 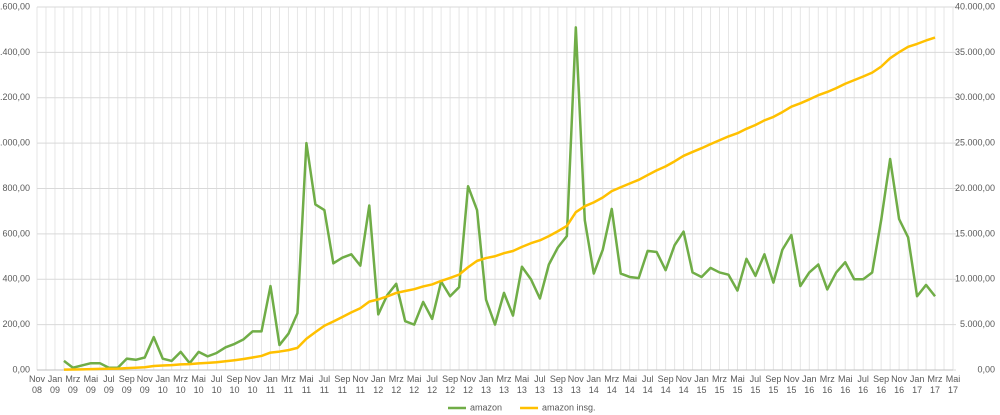 What do you see at coordinates (73, 384) in the screenshot?
I see `x-tick-label: Mrz 09` at bounding box center [73, 384].